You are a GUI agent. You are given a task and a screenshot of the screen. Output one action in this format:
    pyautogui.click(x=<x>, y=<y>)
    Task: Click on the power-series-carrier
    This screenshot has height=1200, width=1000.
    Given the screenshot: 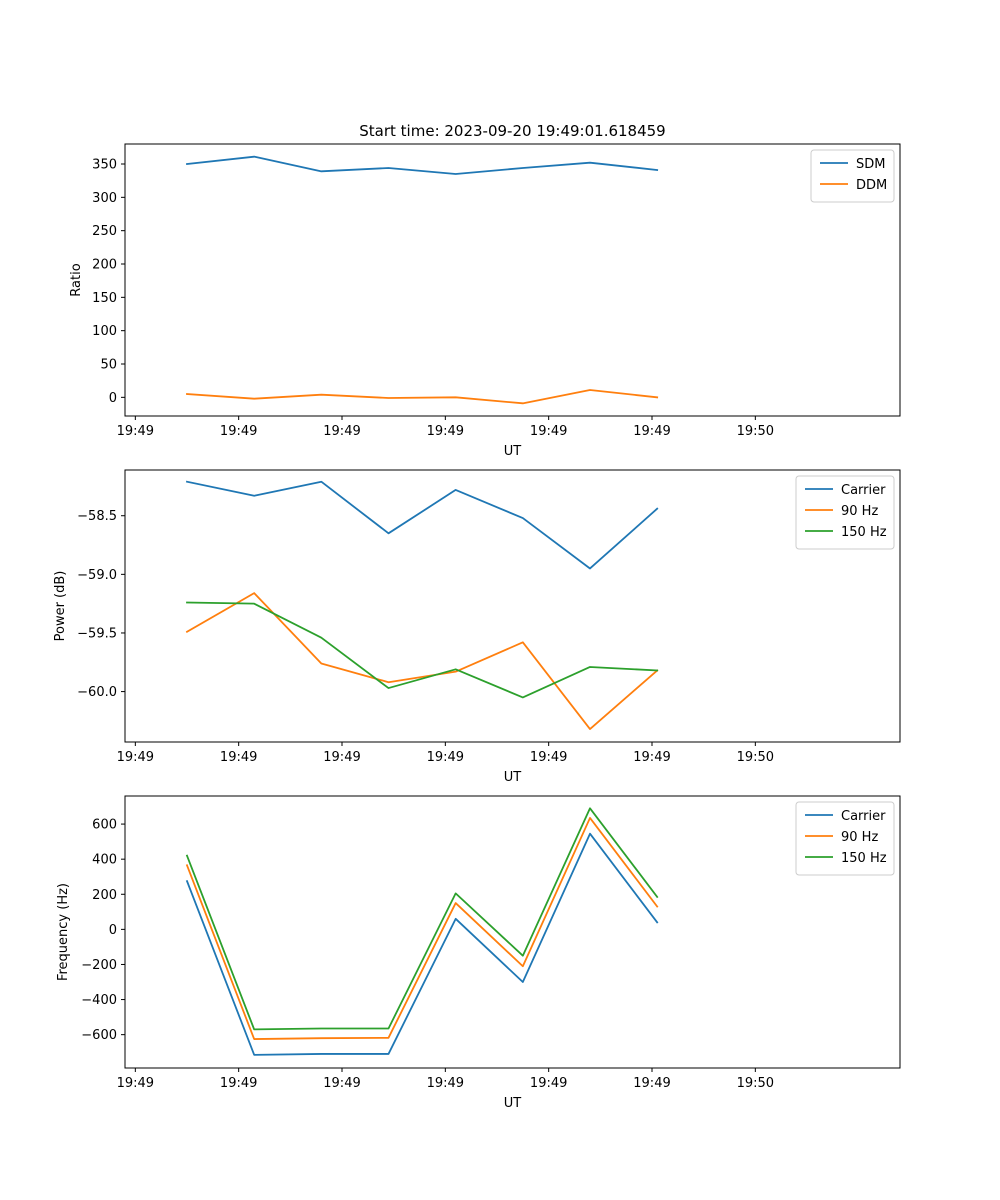 What is the action you would take?
    pyautogui.click(x=422, y=525)
    